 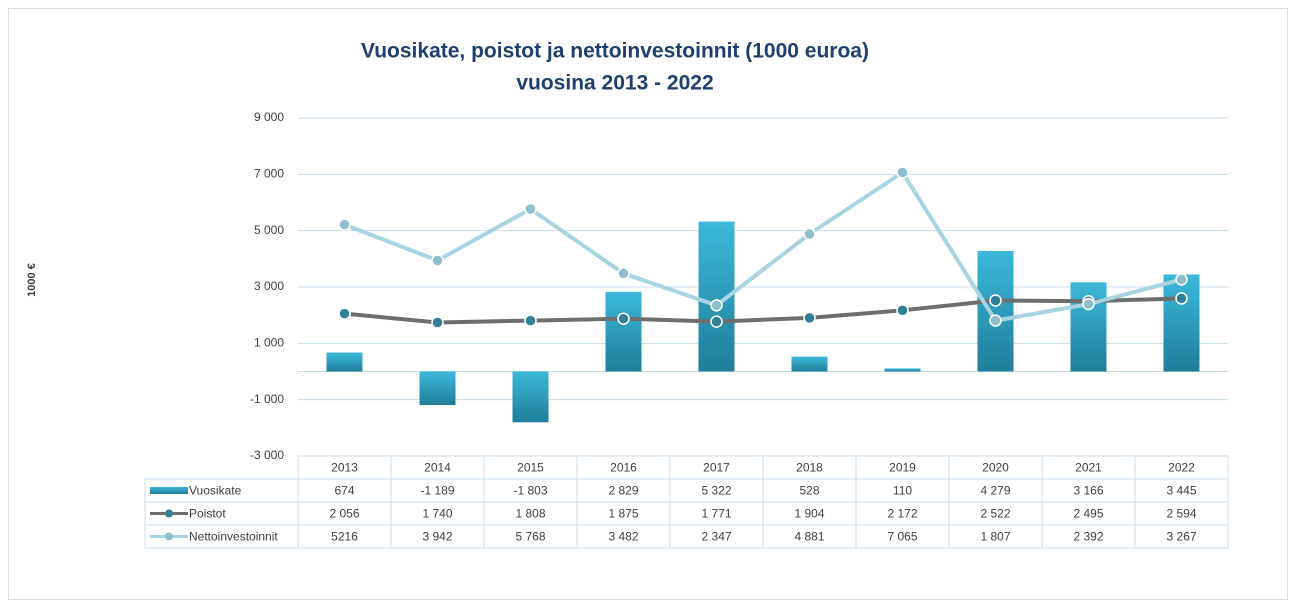 What do you see at coordinates (1088, 491) in the screenshot?
I see `table-value: 3 166` at bounding box center [1088, 491].